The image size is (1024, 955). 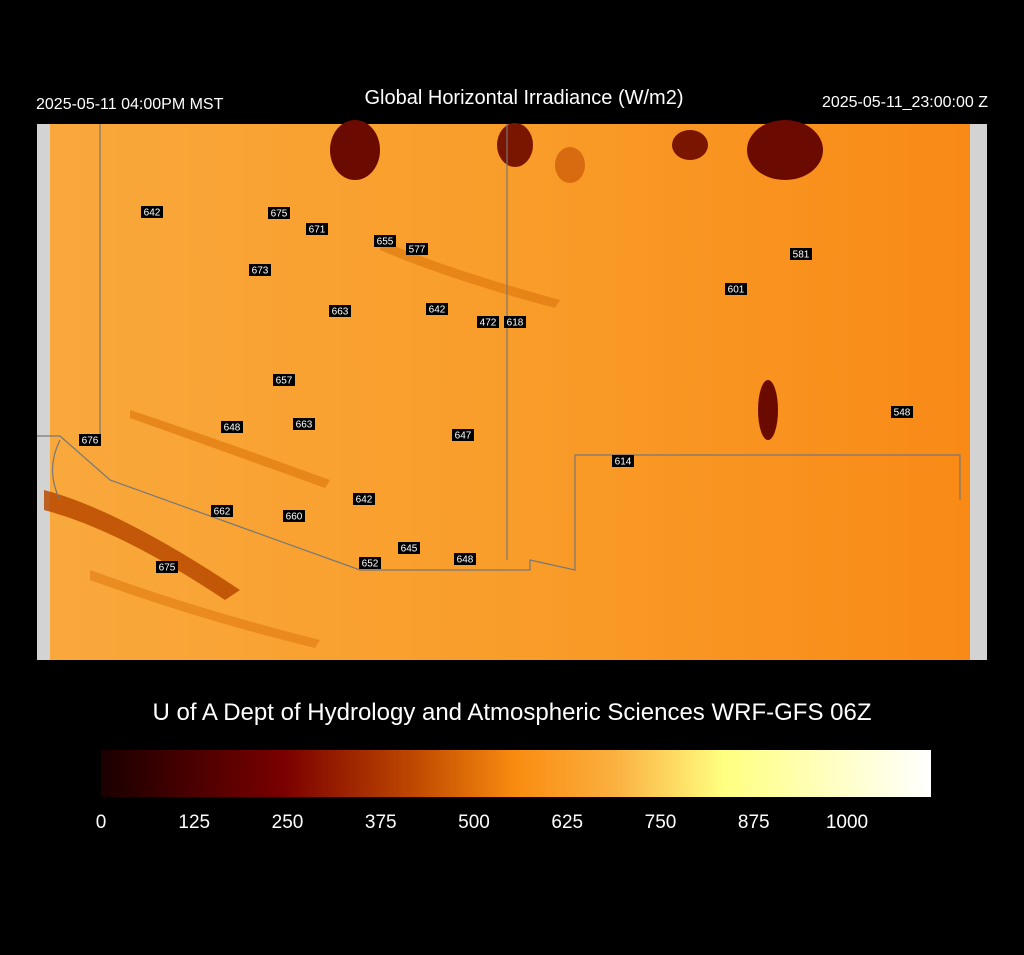 I want to click on station-value: 662, so click(x=222, y=512).